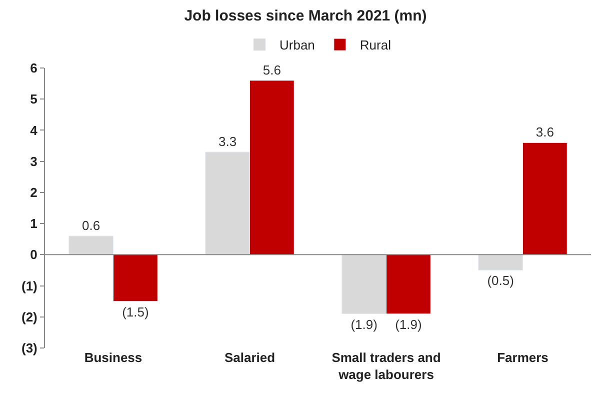 The width and height of the screenshot is (611, 403). Describe the element at coordinates (297, 45) in the screenshot. I see `legend-label: Urban` at that location.